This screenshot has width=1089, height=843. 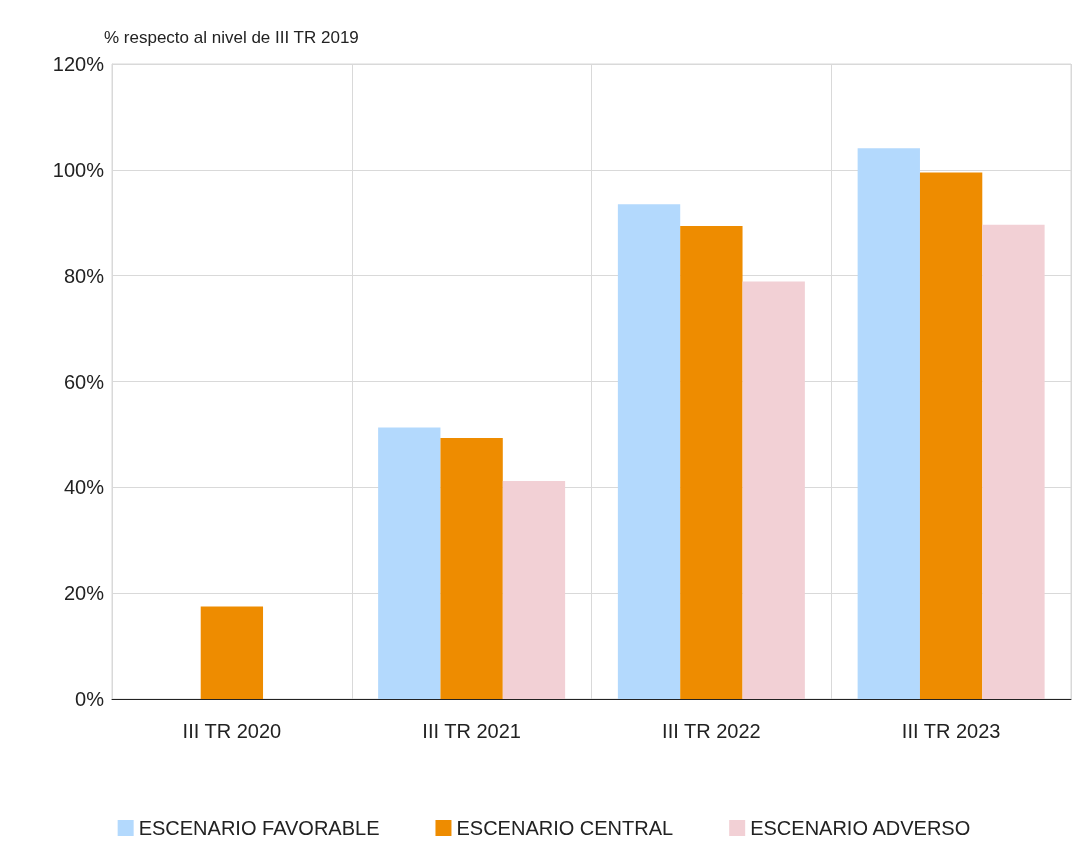 What do you see at coordinates (565, 828) in the screenshot?
I see `legend-label: ESCENARIO CENTRAL` at bounding box center [565, 828].